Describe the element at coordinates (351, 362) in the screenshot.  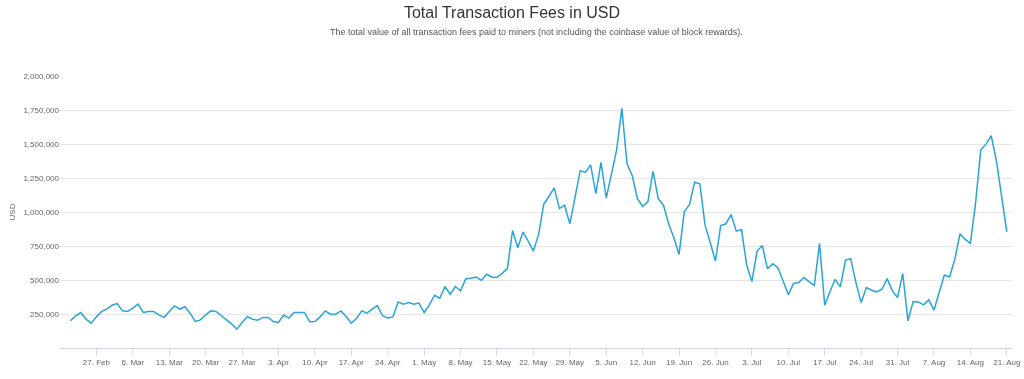
I see `x-tick-label: 17. Apr` at that location.